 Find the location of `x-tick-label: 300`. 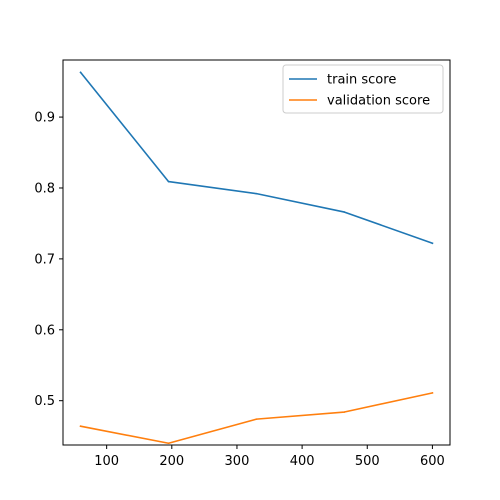

x-tick-label: 300 is located at coordinates (237, 461).